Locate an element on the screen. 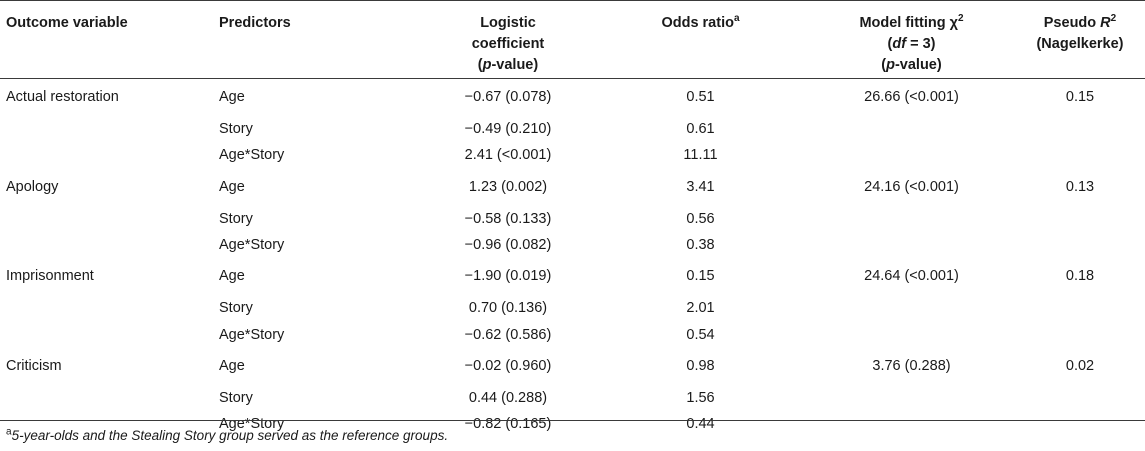 The width and height of the screenshot is (1145, 451). cell-odds-ratio: 0.44 is located at coordinates (700, 424).